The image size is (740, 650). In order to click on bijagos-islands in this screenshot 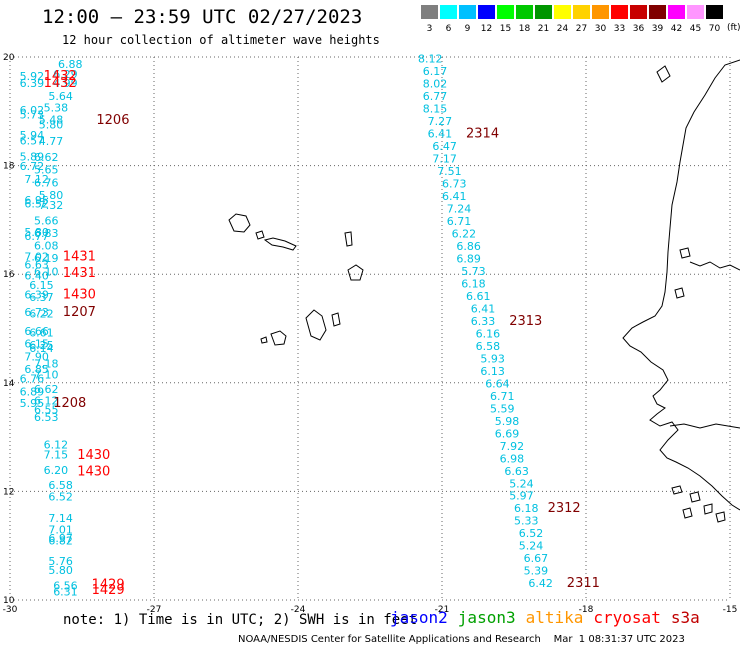, I will do `click(698, 504)`.